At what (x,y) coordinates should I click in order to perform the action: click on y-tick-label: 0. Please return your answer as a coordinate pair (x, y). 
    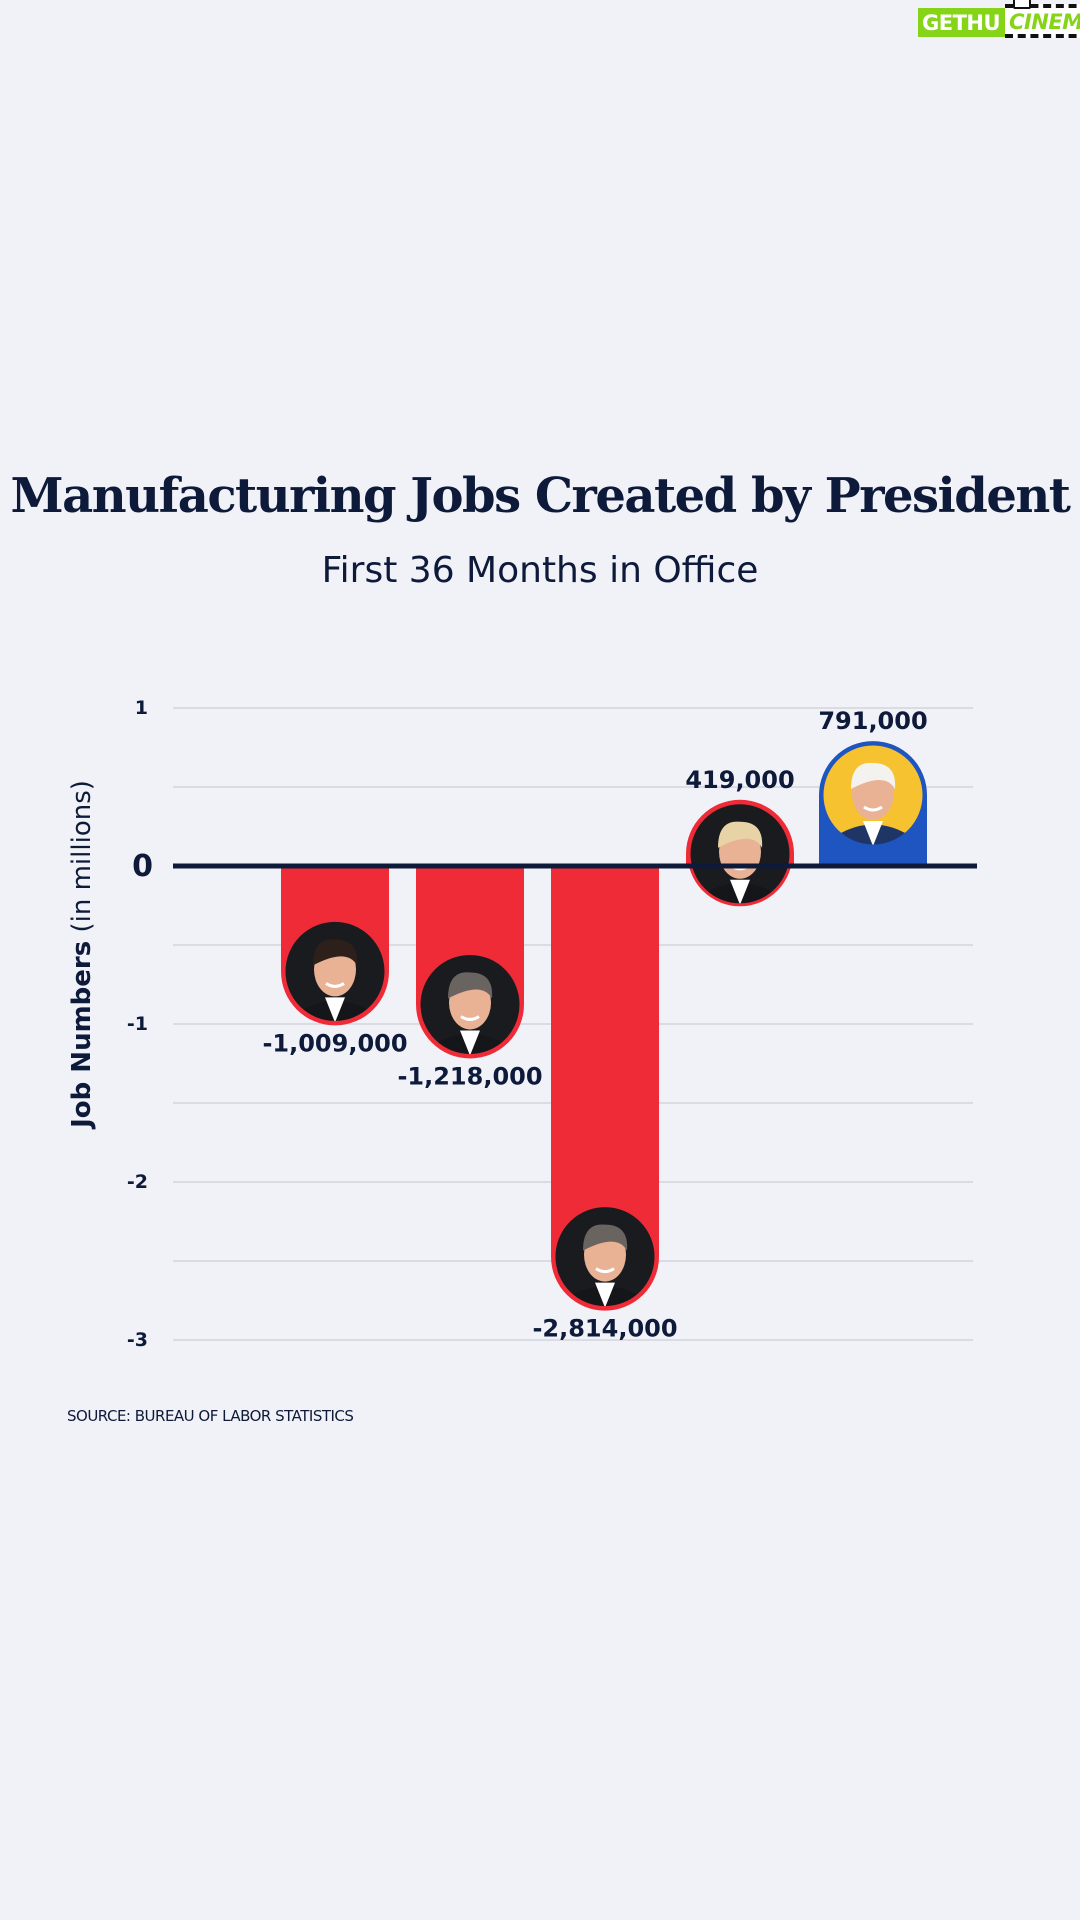
    Looking at the image, I should click on (142, 866).